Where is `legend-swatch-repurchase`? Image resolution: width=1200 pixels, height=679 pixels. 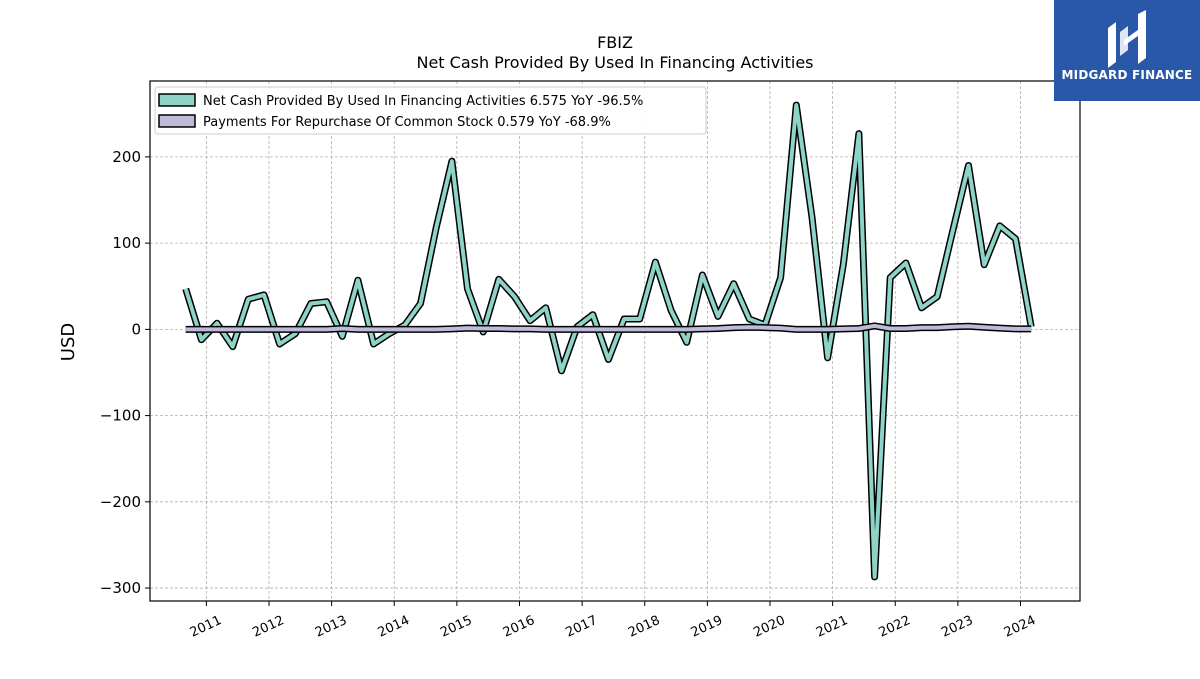 legend-swatch-repurchase is located at coordinates (177, 121).